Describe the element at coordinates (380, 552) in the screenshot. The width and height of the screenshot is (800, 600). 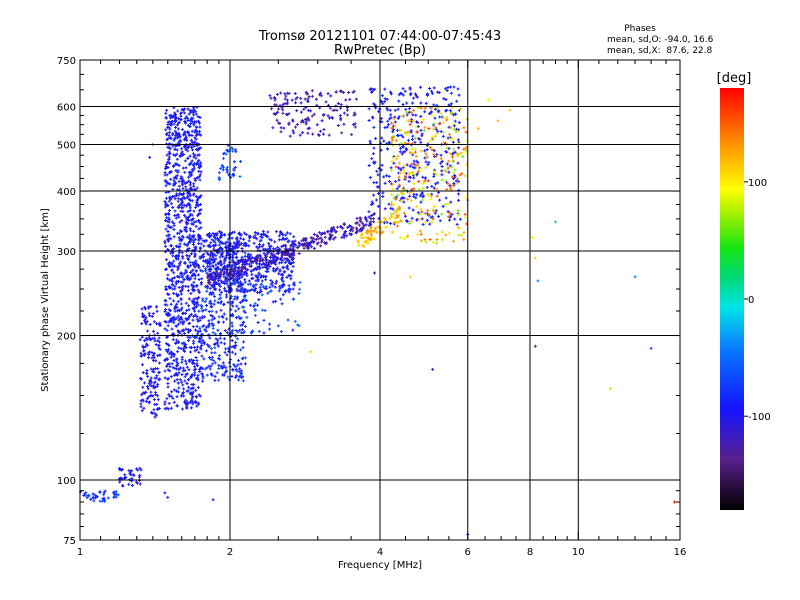
I see `x-tick-label: 4` at that location.